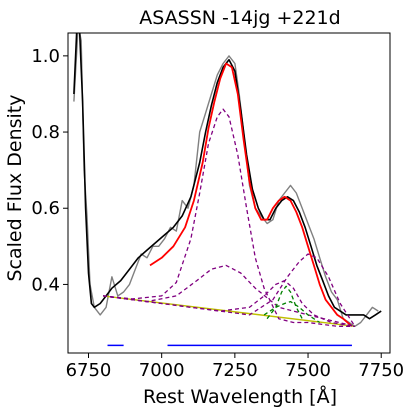 The height and width of the screenshot is (419, 415). Describe the element at coordinates (381, 370) in the screenshot. I see `x-tick-label: 7750` at that location.